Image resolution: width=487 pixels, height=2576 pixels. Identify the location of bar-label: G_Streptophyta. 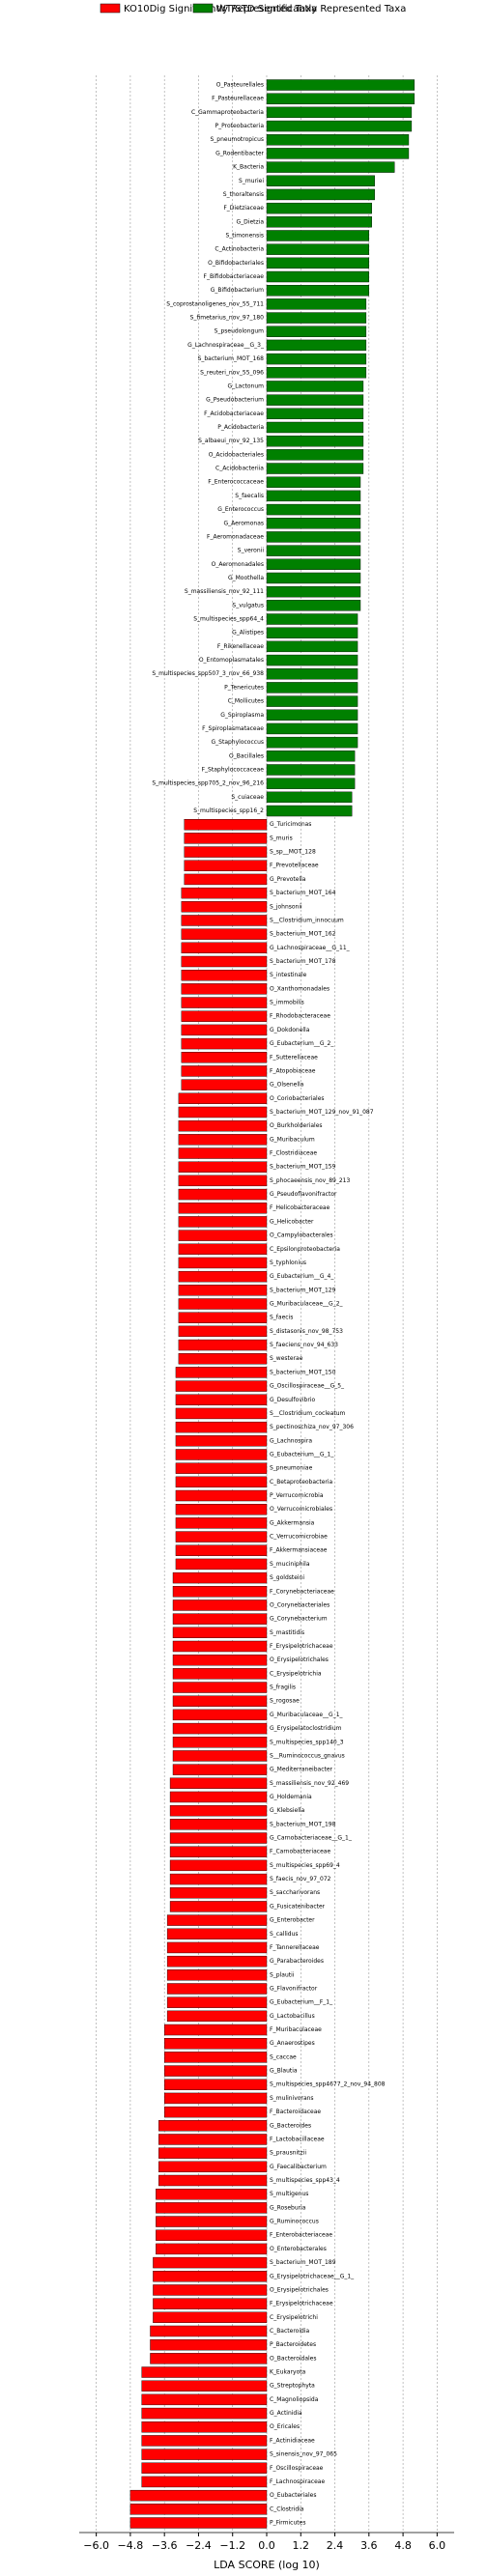
(292, 2386).